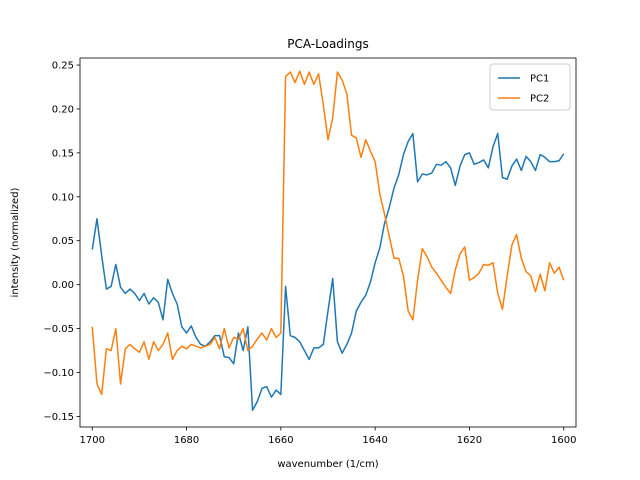 Image resolution: width=640 pixels, height=480 pixels. I want to click on x-axis-label: wavenumber (1/cm), so click(327, 464).